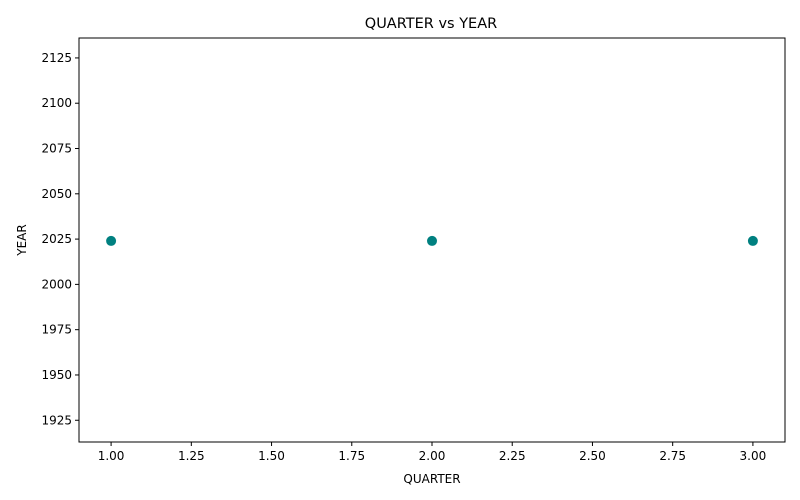  What do you see at coordinates (753, 456) in the screenshot?
I see `x-tick-label: 3.00` at bounding box center [753, 456].